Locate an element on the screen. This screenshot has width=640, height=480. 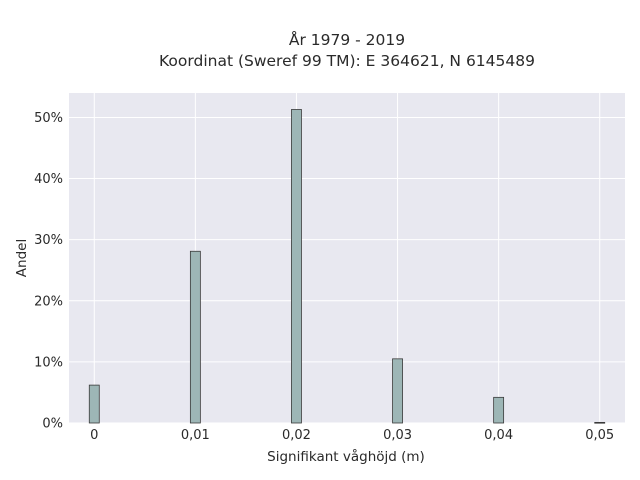
x-axis-label: Signifikant våghöjd (m) is located at coordinates (346, 456).